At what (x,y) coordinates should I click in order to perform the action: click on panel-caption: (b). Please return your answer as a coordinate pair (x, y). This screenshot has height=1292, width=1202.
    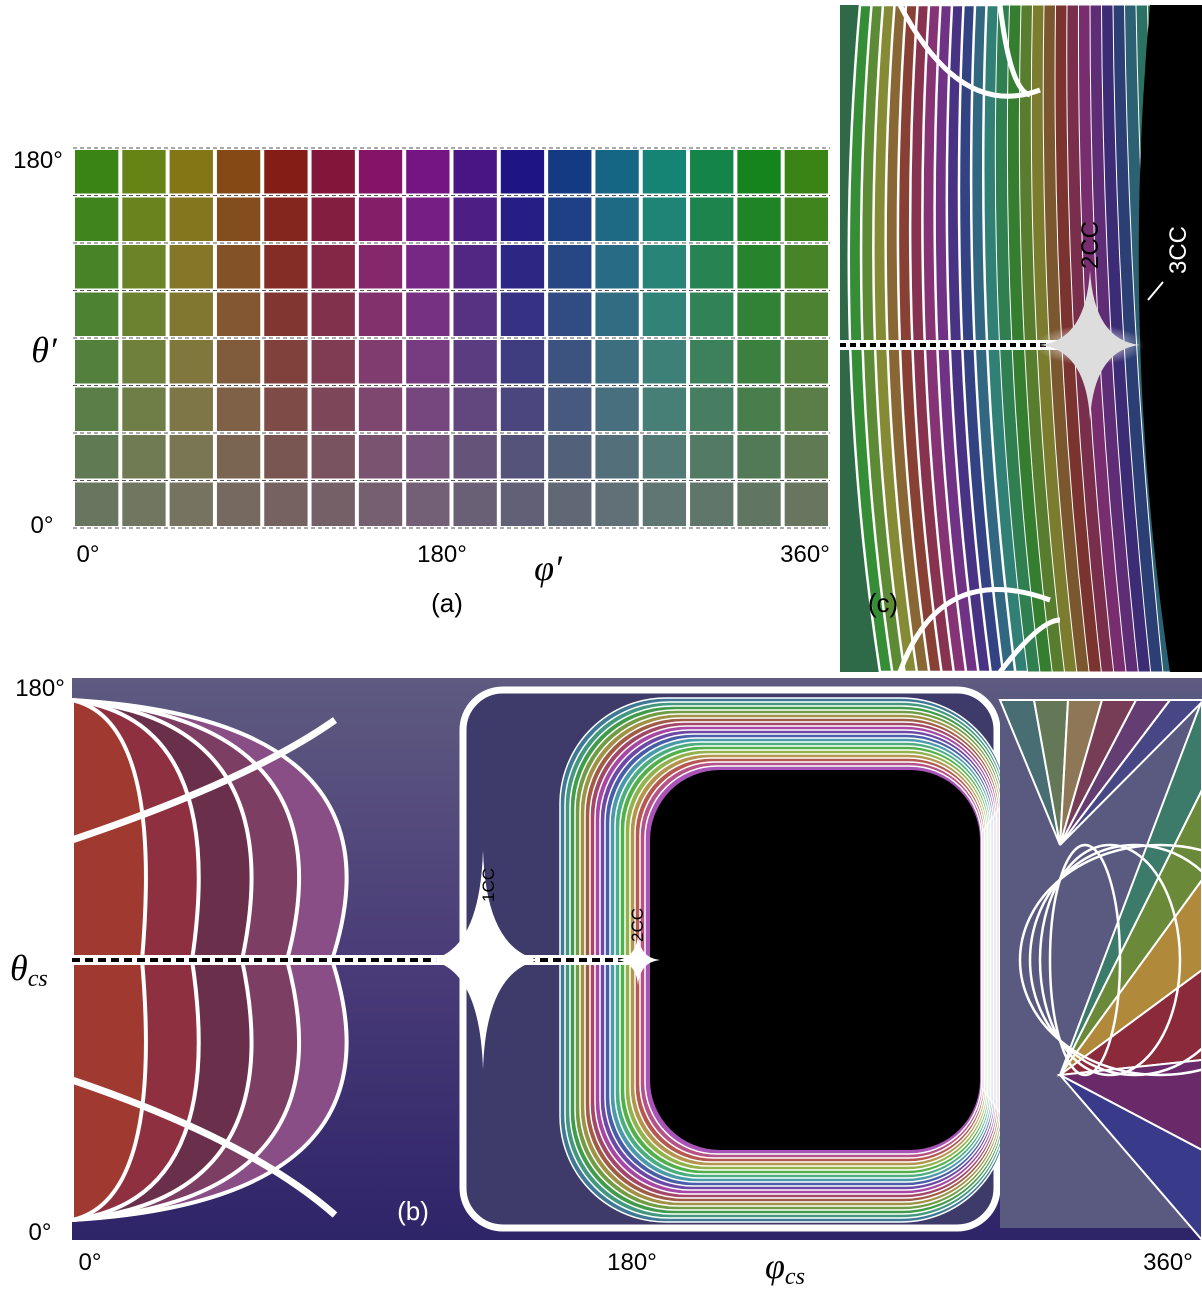
    Looking at the image, I should click on (413, 1211).